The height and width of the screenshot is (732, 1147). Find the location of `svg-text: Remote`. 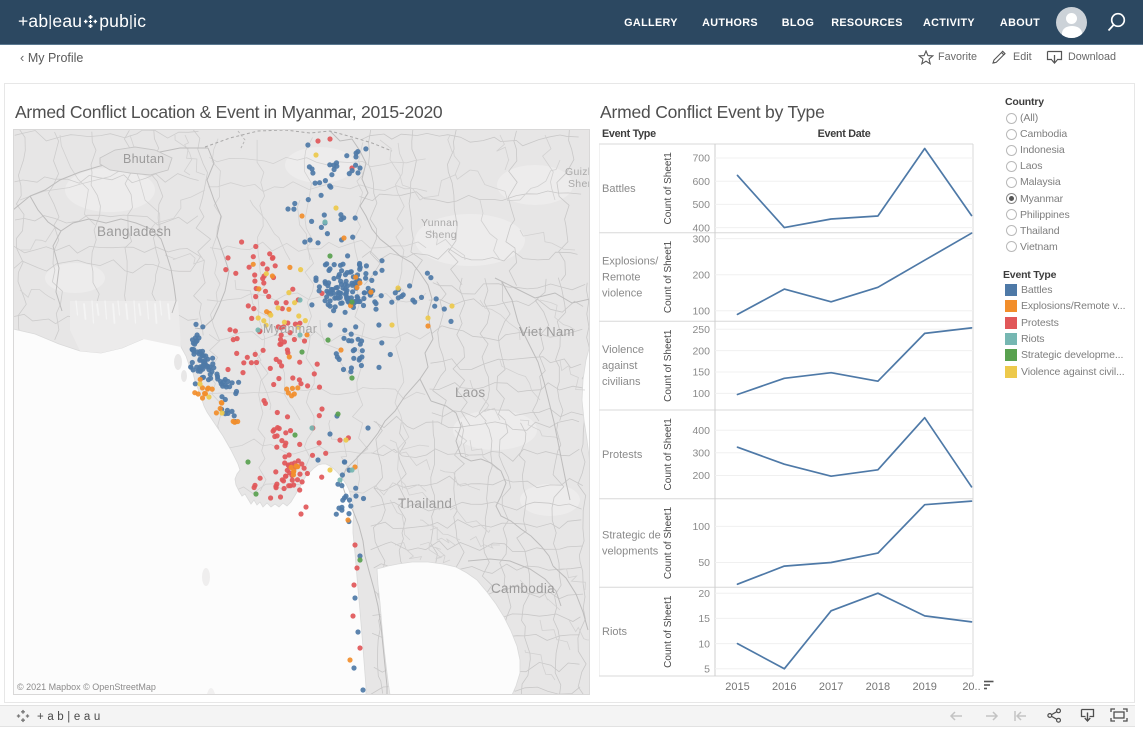

svg-text: Remote is located at coordinates (621, 278).